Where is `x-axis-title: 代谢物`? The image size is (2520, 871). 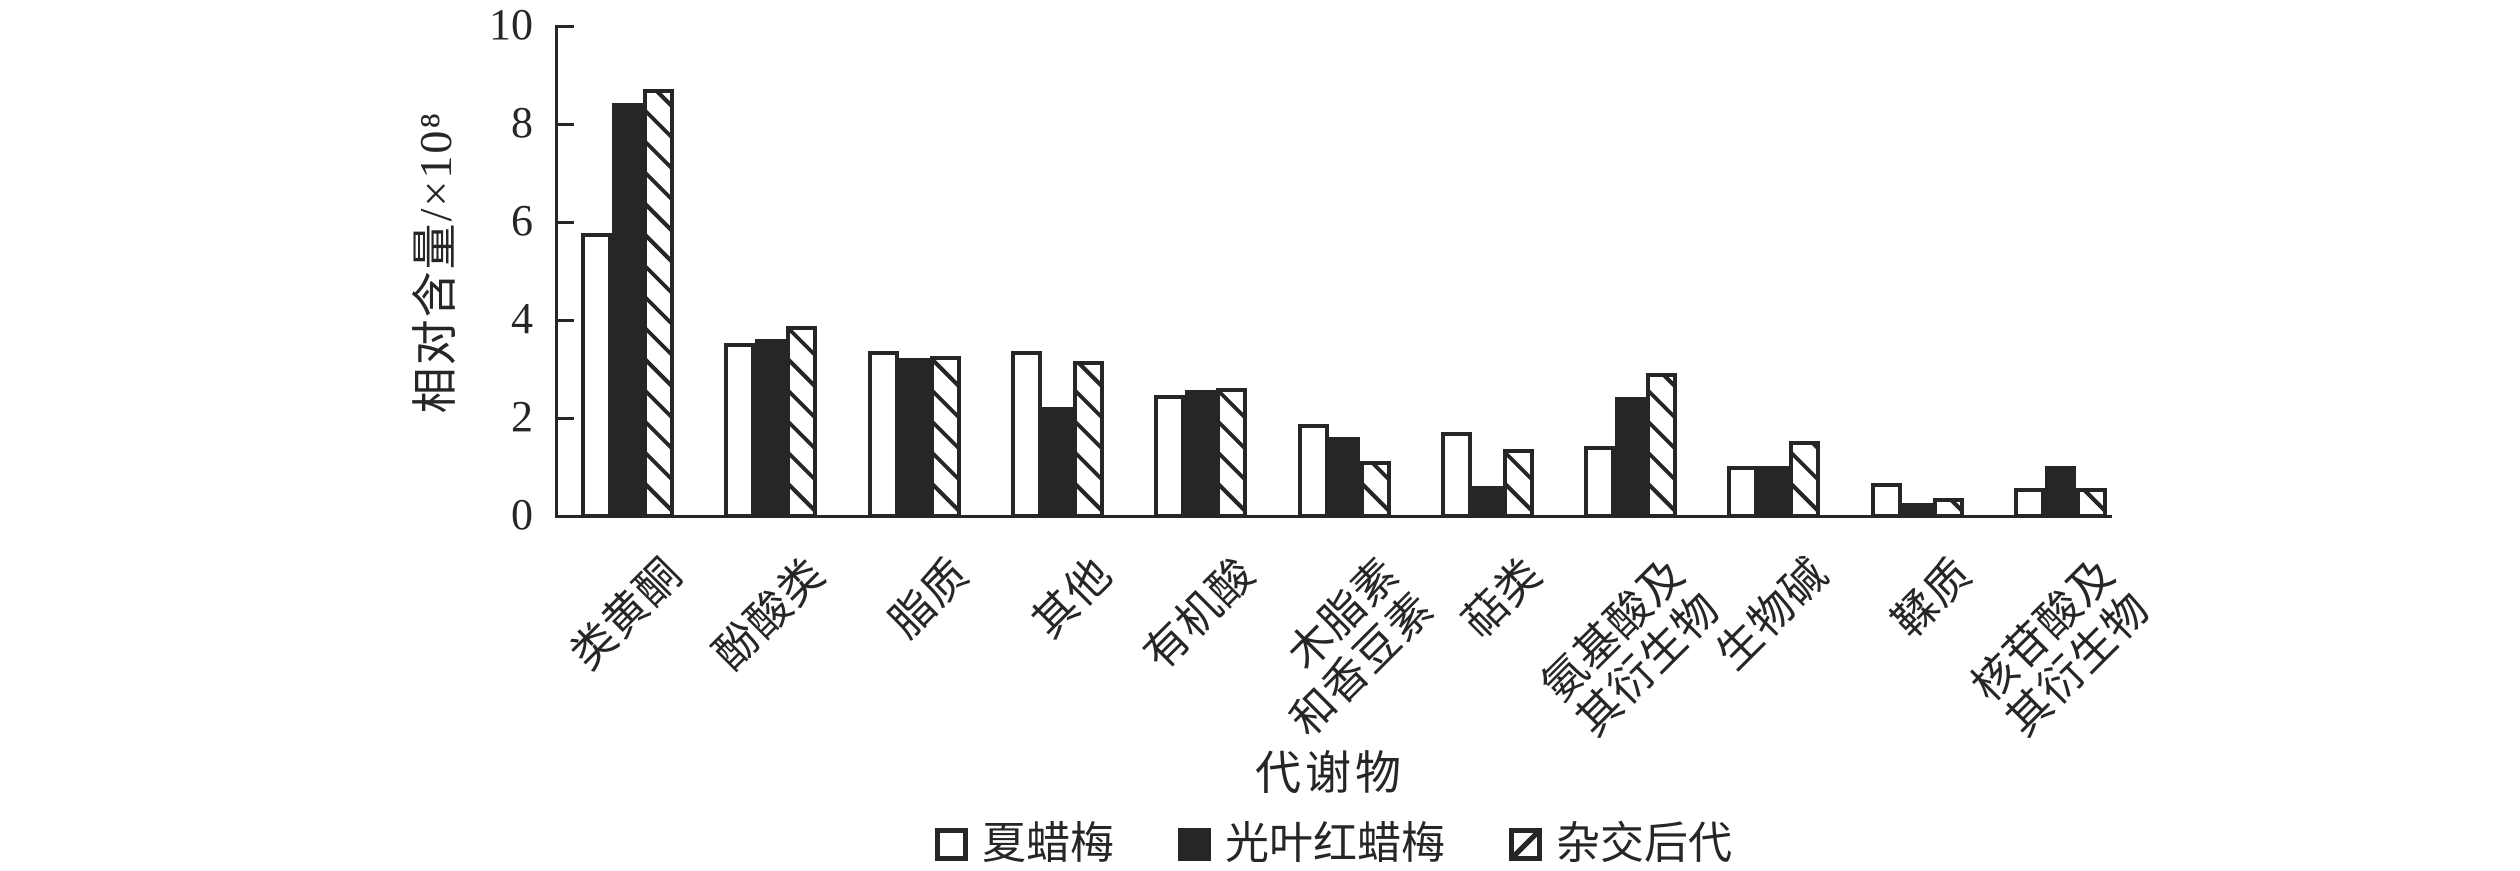 x-axis-title: 代谢物 is located at coordinates (1330, 773).